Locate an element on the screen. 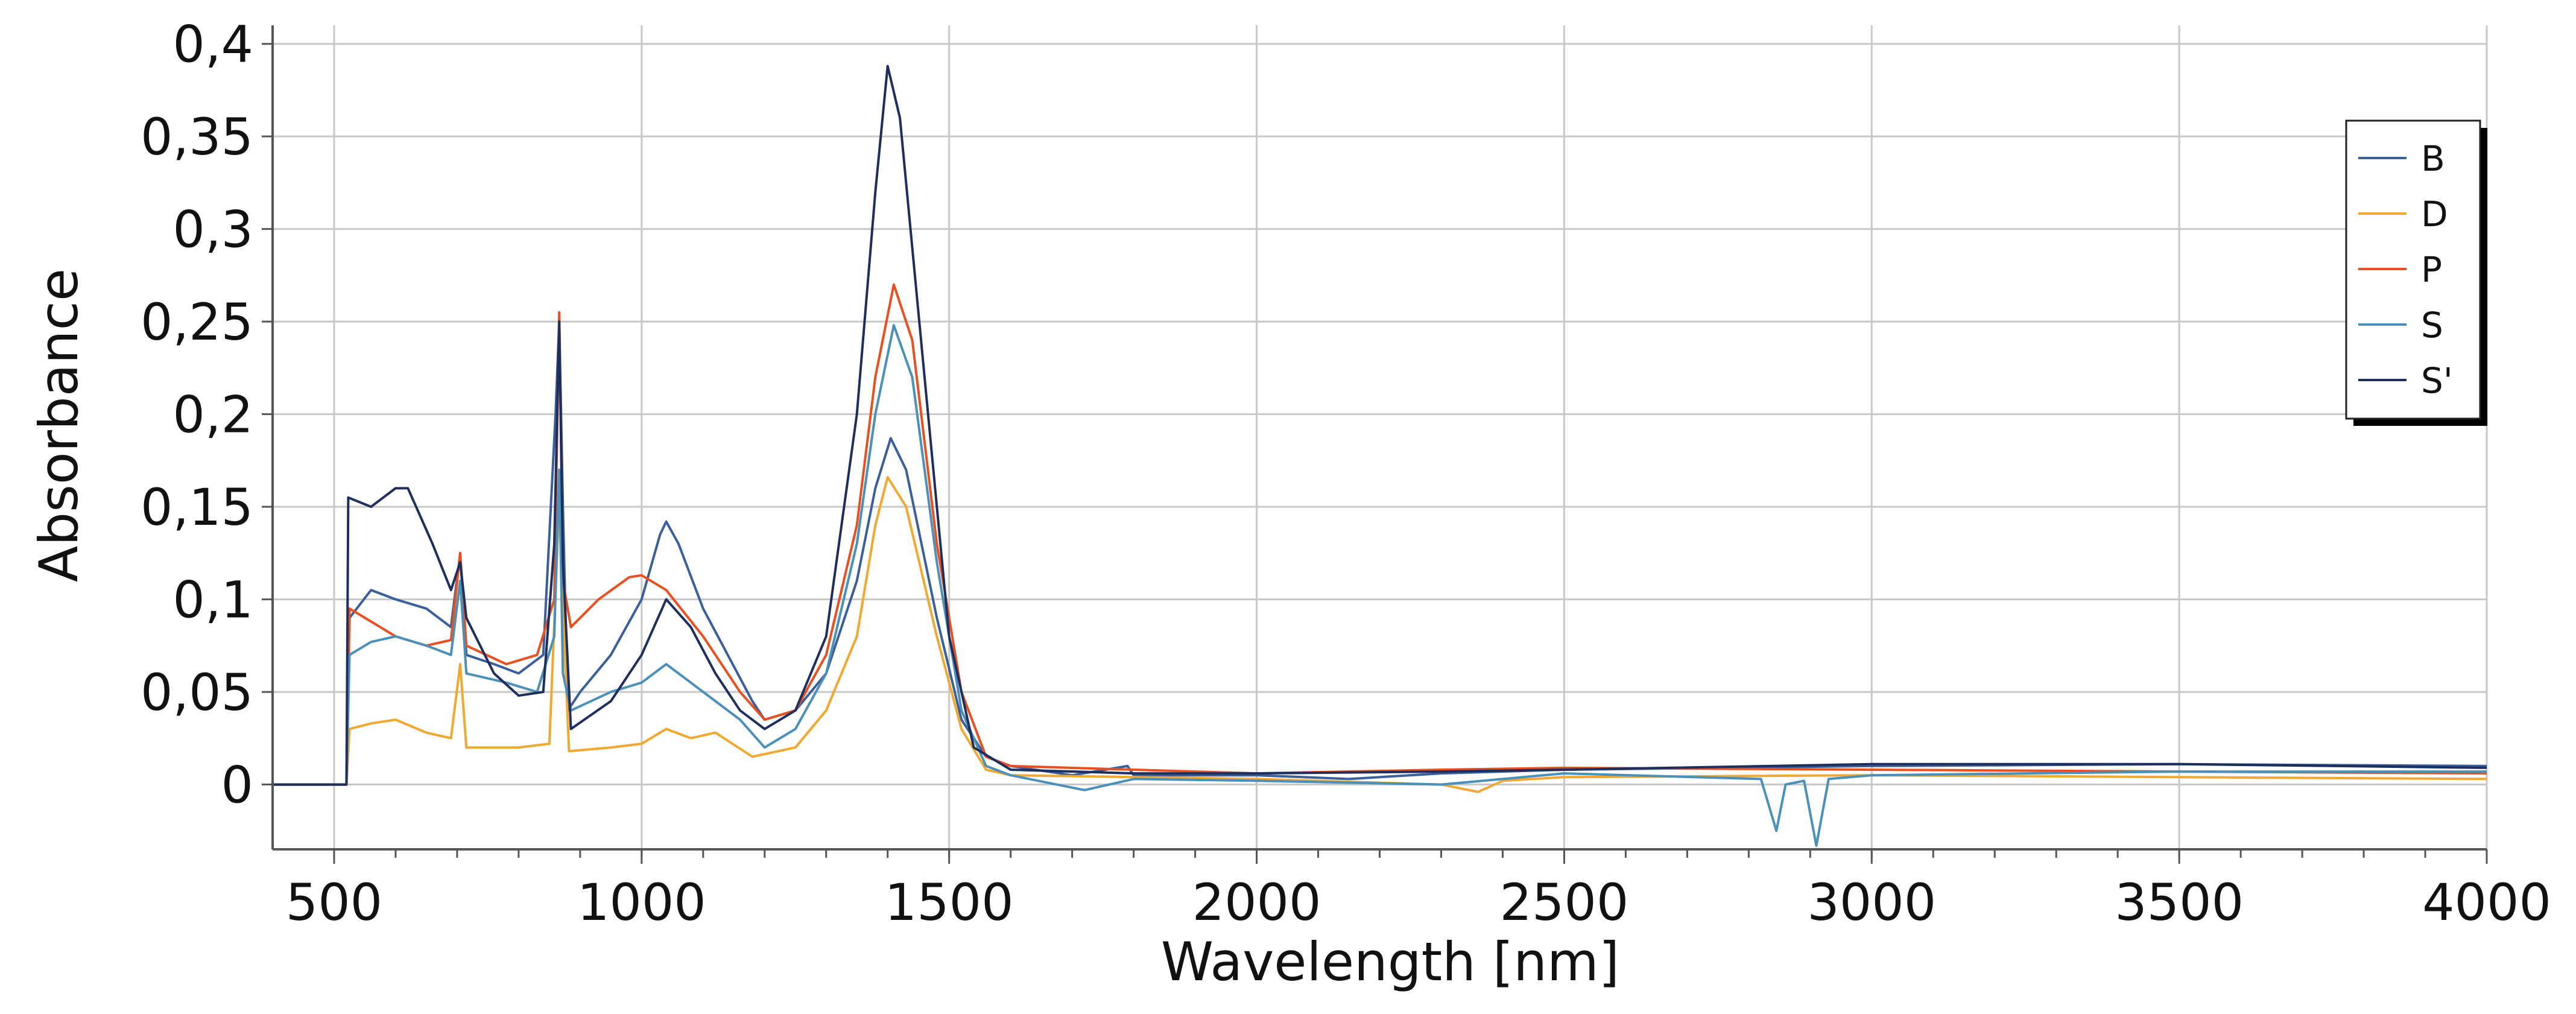 The height and width of the screenshot is (1014, 2576). legend-label: S' is located at coordinates (2437, 380).